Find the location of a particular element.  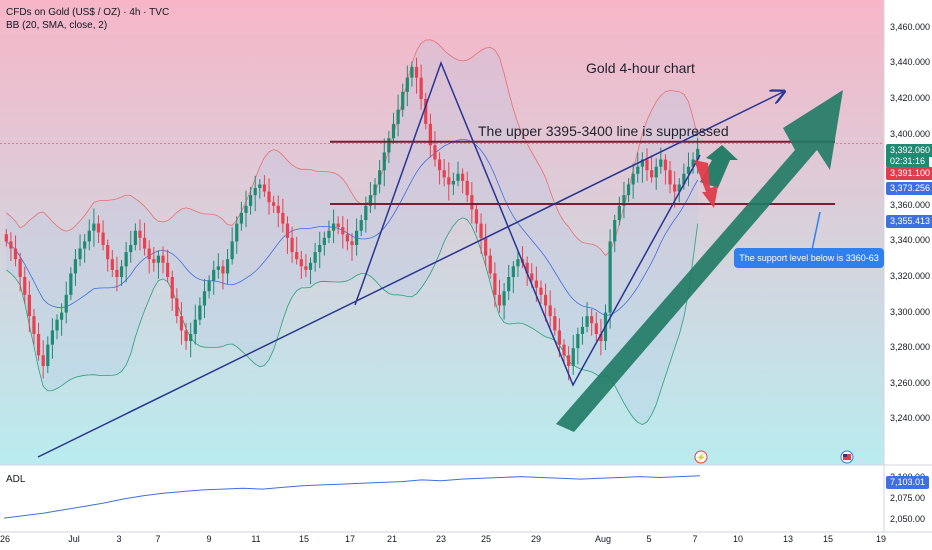

bb-indicator-legend: BB (20, SMA, close, 2) is located at coordinates (57, 25).